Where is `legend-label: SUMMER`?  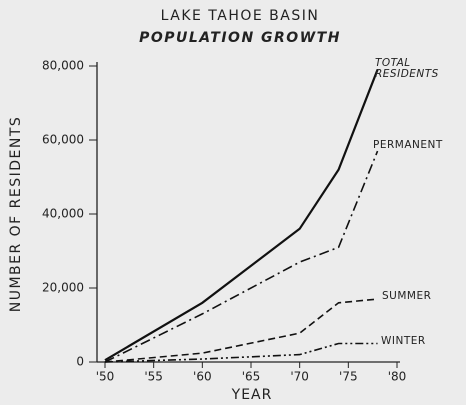
legend-label: SUMMER is located at coordinates (407, 296).